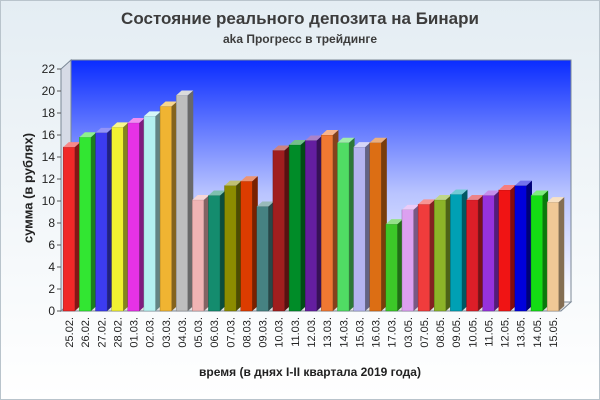 This screenshot has height=400, width=600. What do you see at coordinates (199, 332) in the screenshot?
I see `x-tick-label: 05.03.` at bounding box center [199, 332].